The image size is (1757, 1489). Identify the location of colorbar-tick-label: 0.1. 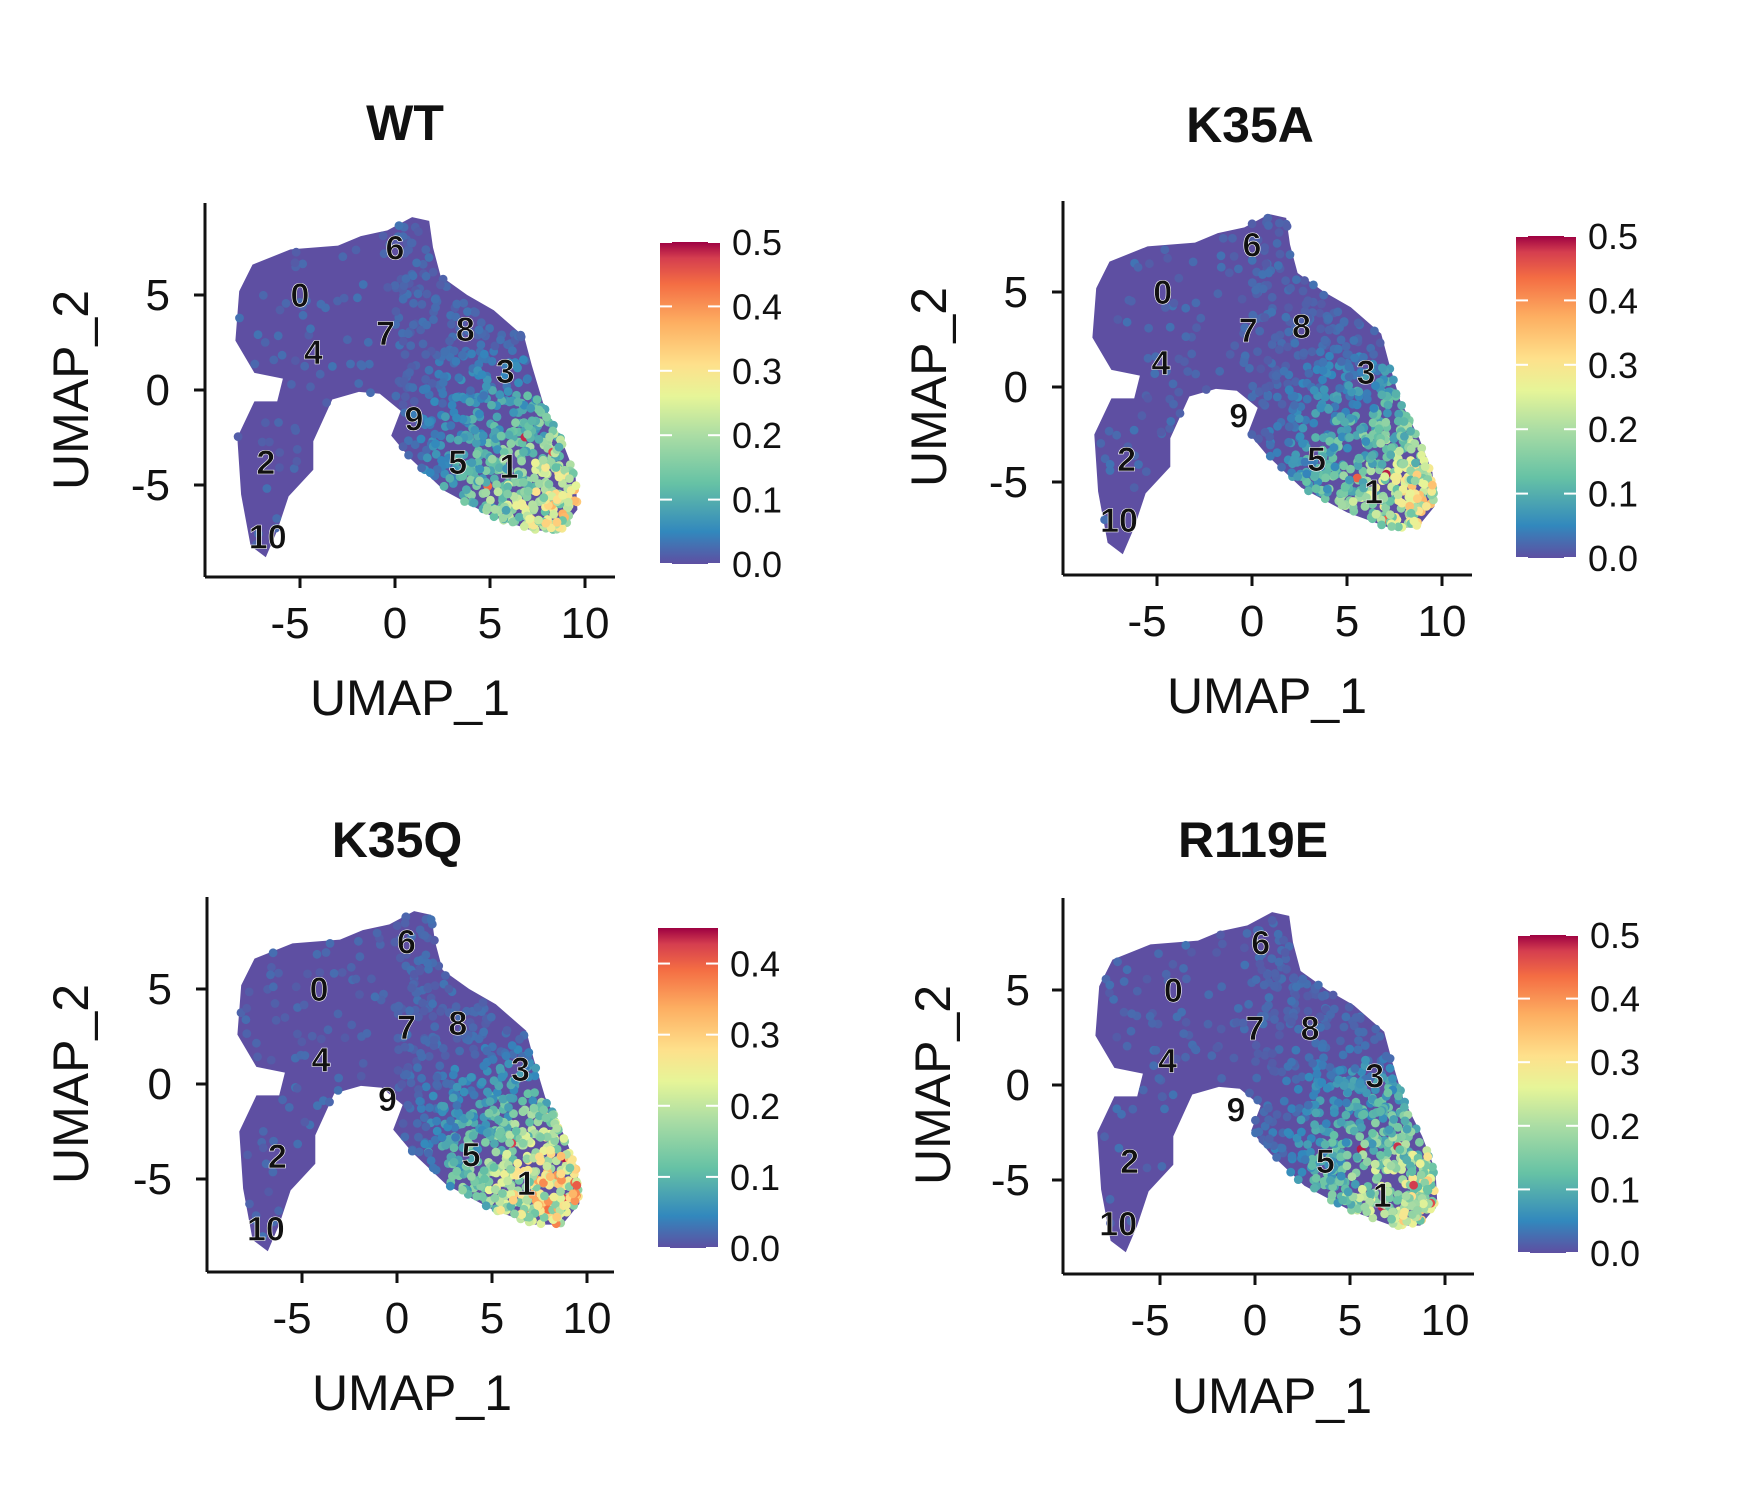
(1615, 1189).